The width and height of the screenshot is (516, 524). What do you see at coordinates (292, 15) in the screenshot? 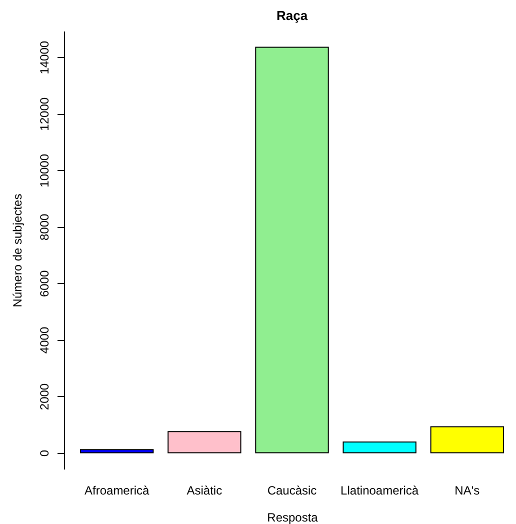
I see `chart-title: Raça` at bounding box center [292, 15].